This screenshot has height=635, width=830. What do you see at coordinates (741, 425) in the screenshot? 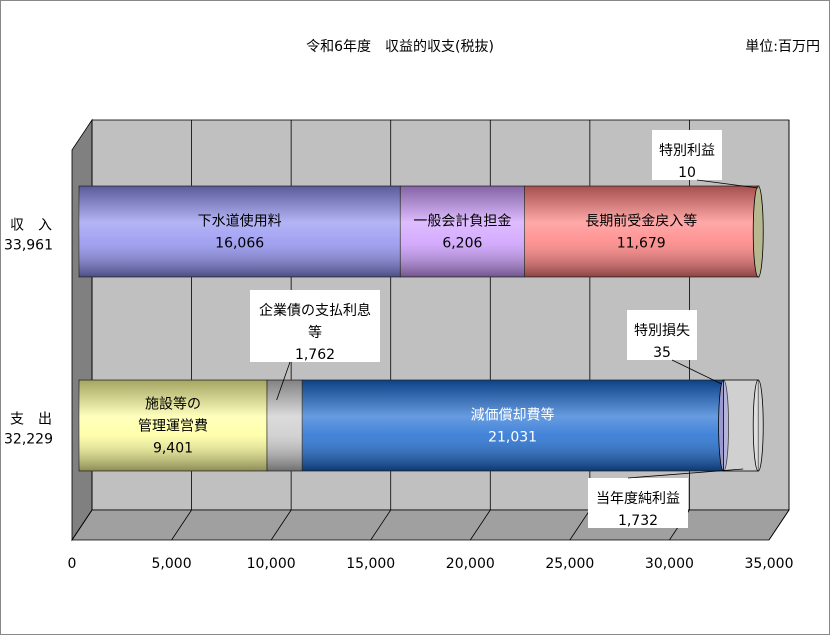
I see `segment-body` at bounding box center [741, 425].